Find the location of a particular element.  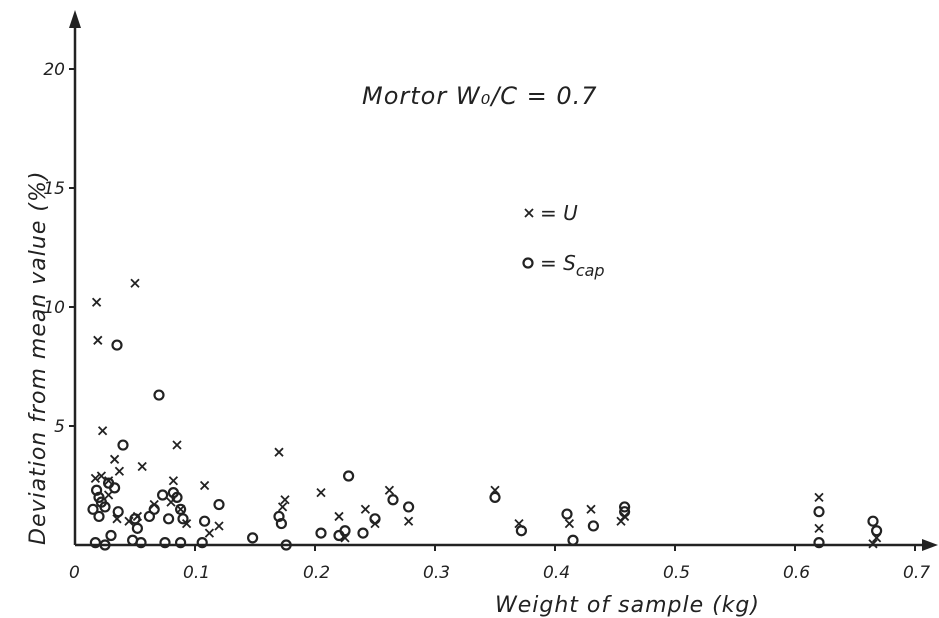

x-tick-label: 0 is located at coordinates (74, 573).